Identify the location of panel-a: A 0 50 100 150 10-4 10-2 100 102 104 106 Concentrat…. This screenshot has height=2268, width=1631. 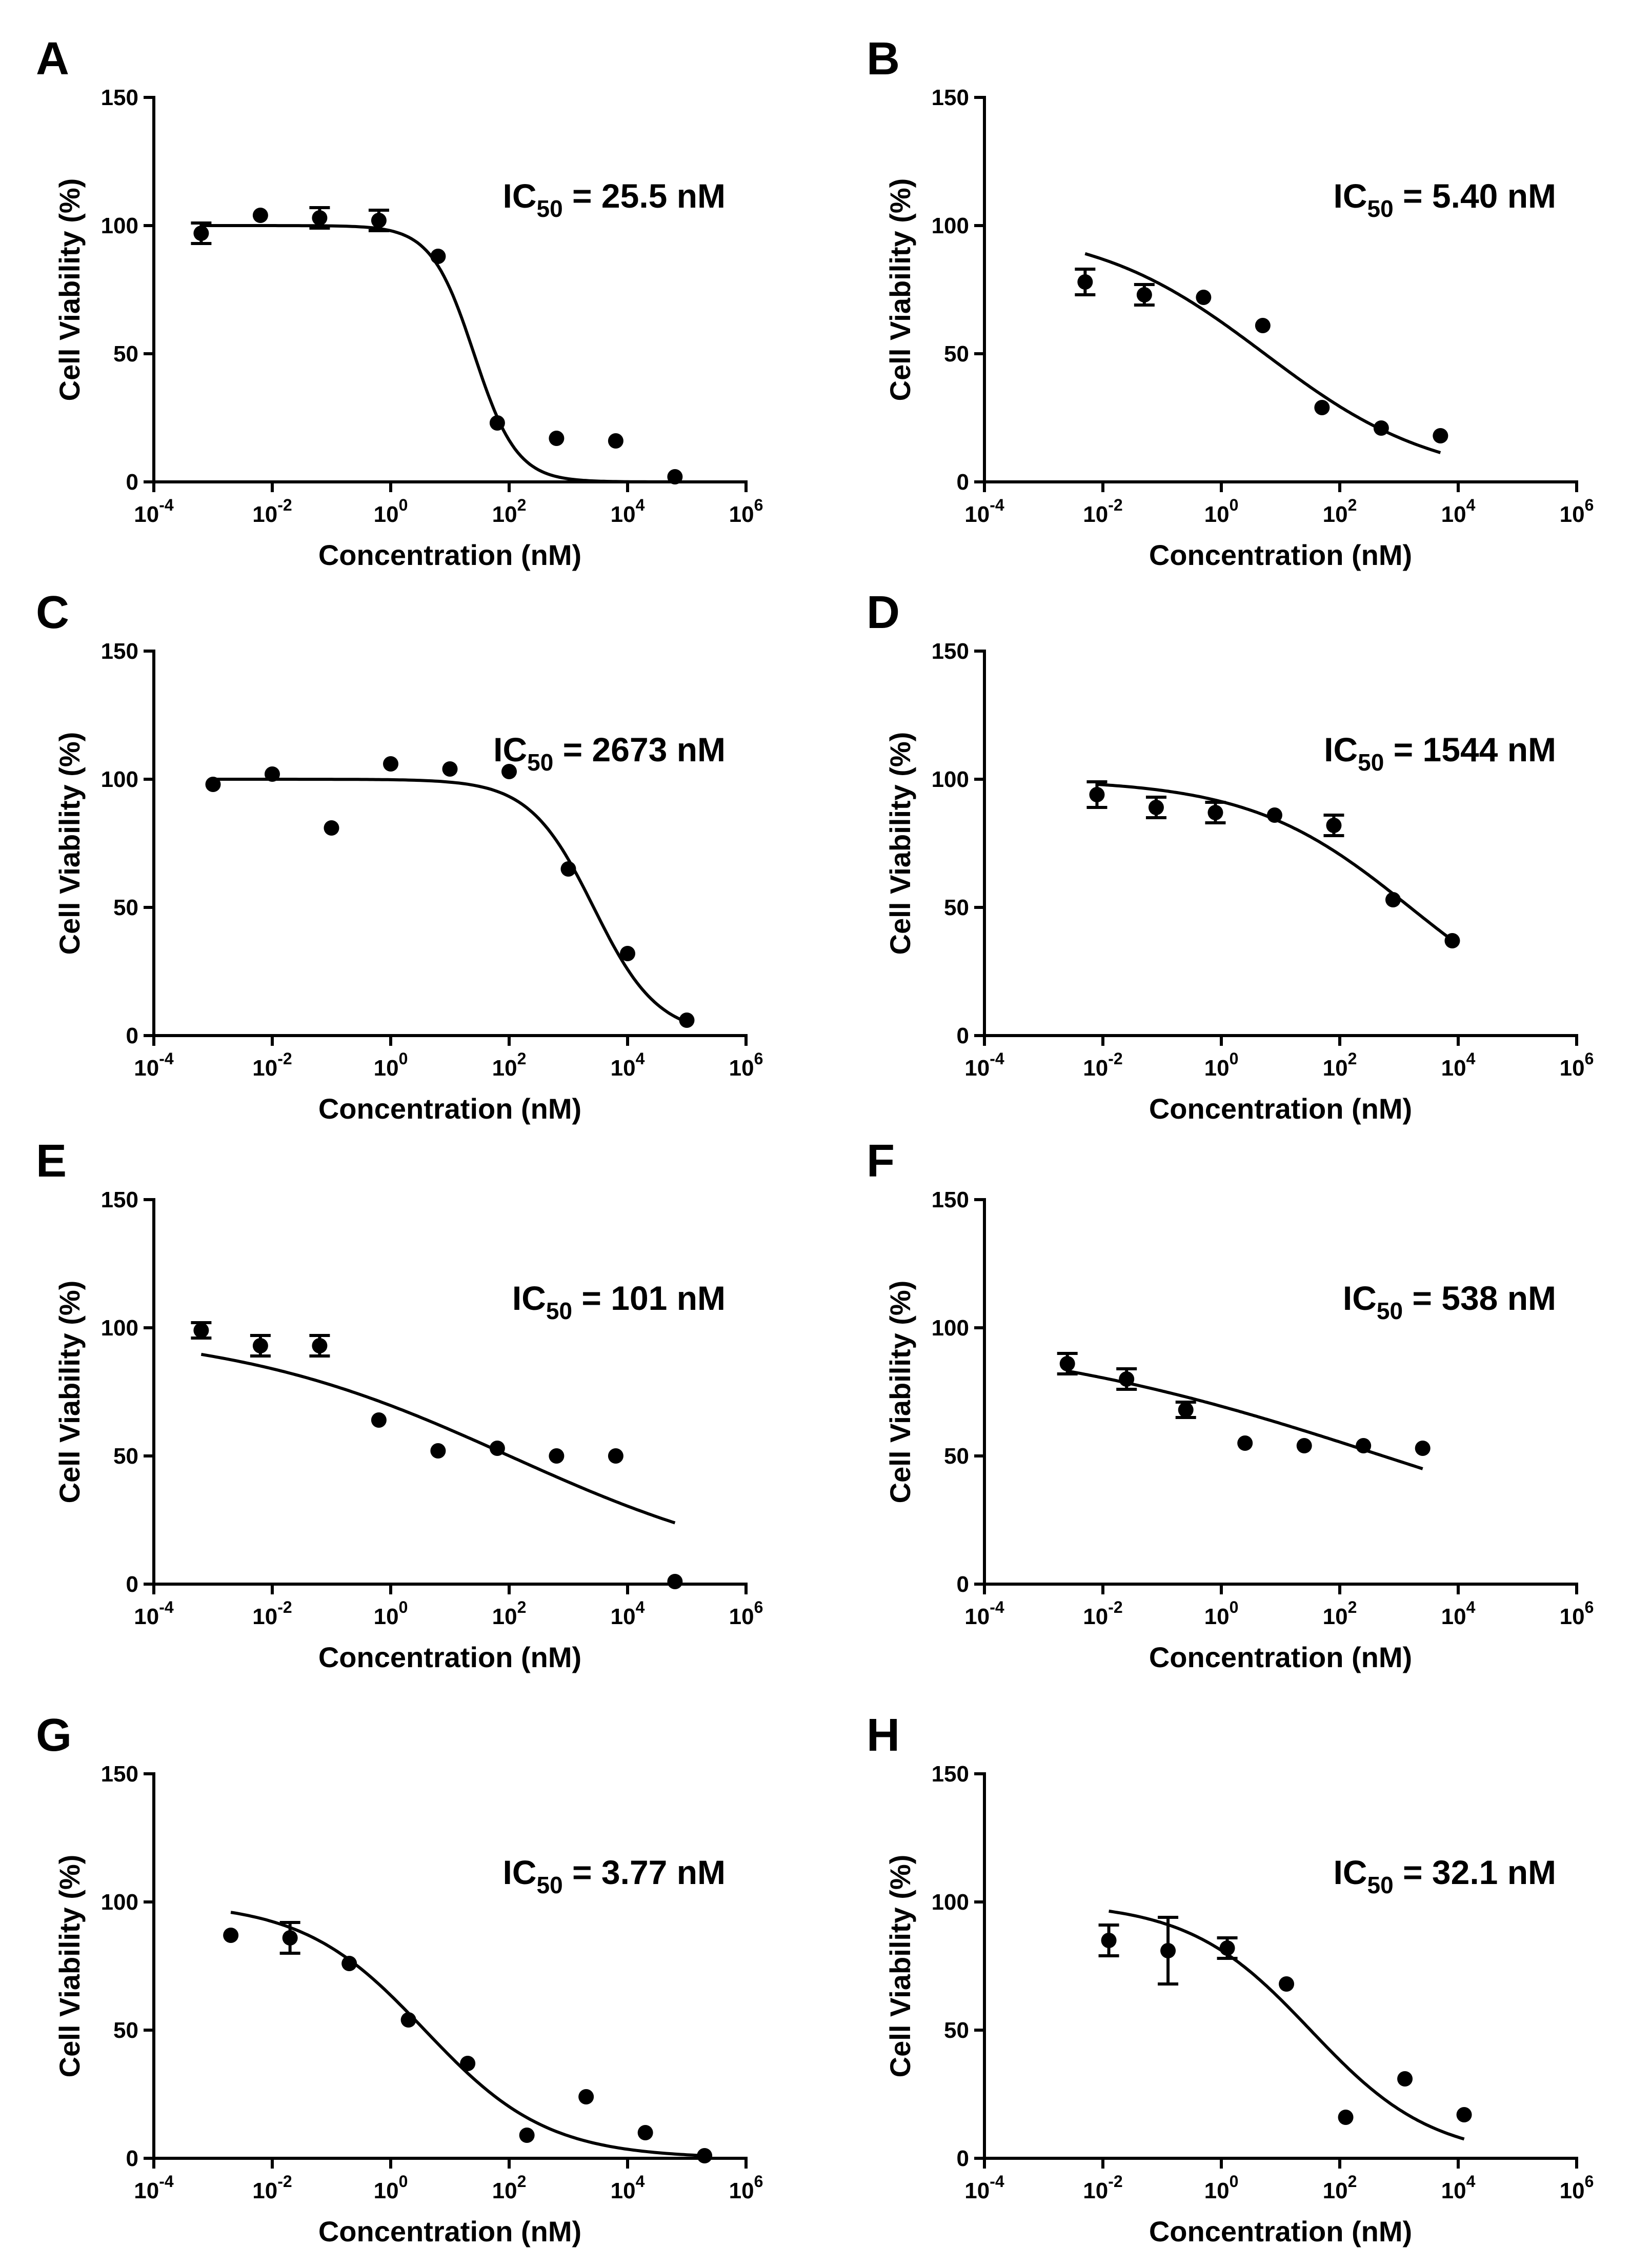
(399, 302).